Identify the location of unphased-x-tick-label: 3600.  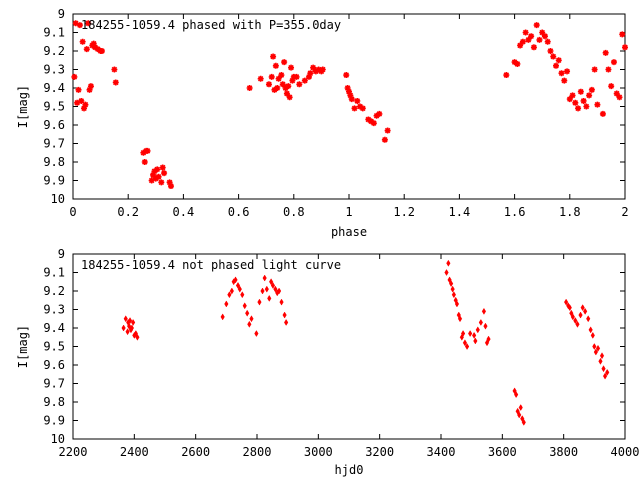
(502, 452).